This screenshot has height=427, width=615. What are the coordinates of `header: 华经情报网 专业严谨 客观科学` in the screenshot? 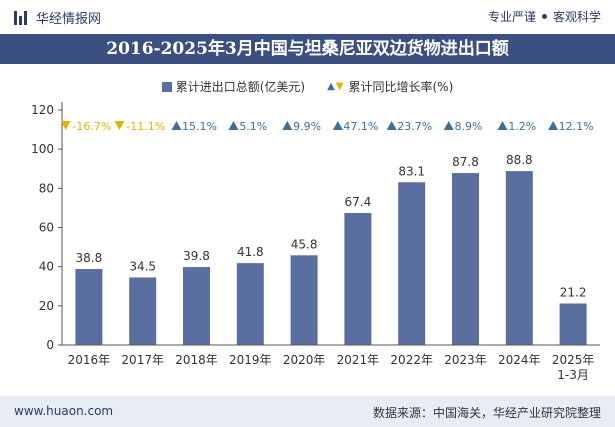 It's located at (307, 17).